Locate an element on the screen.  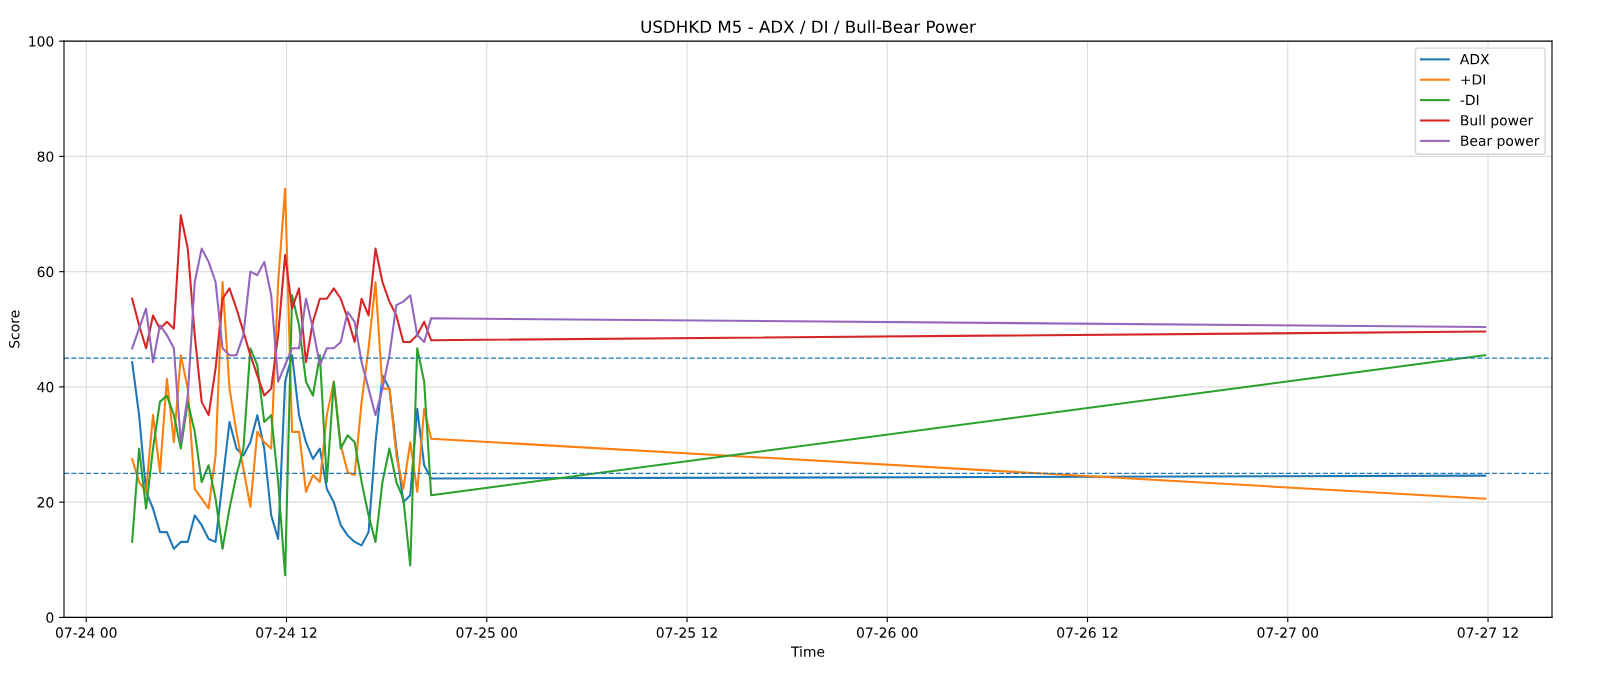
x-tick-label: 07-26 00 is located at coordinates (887, 632).